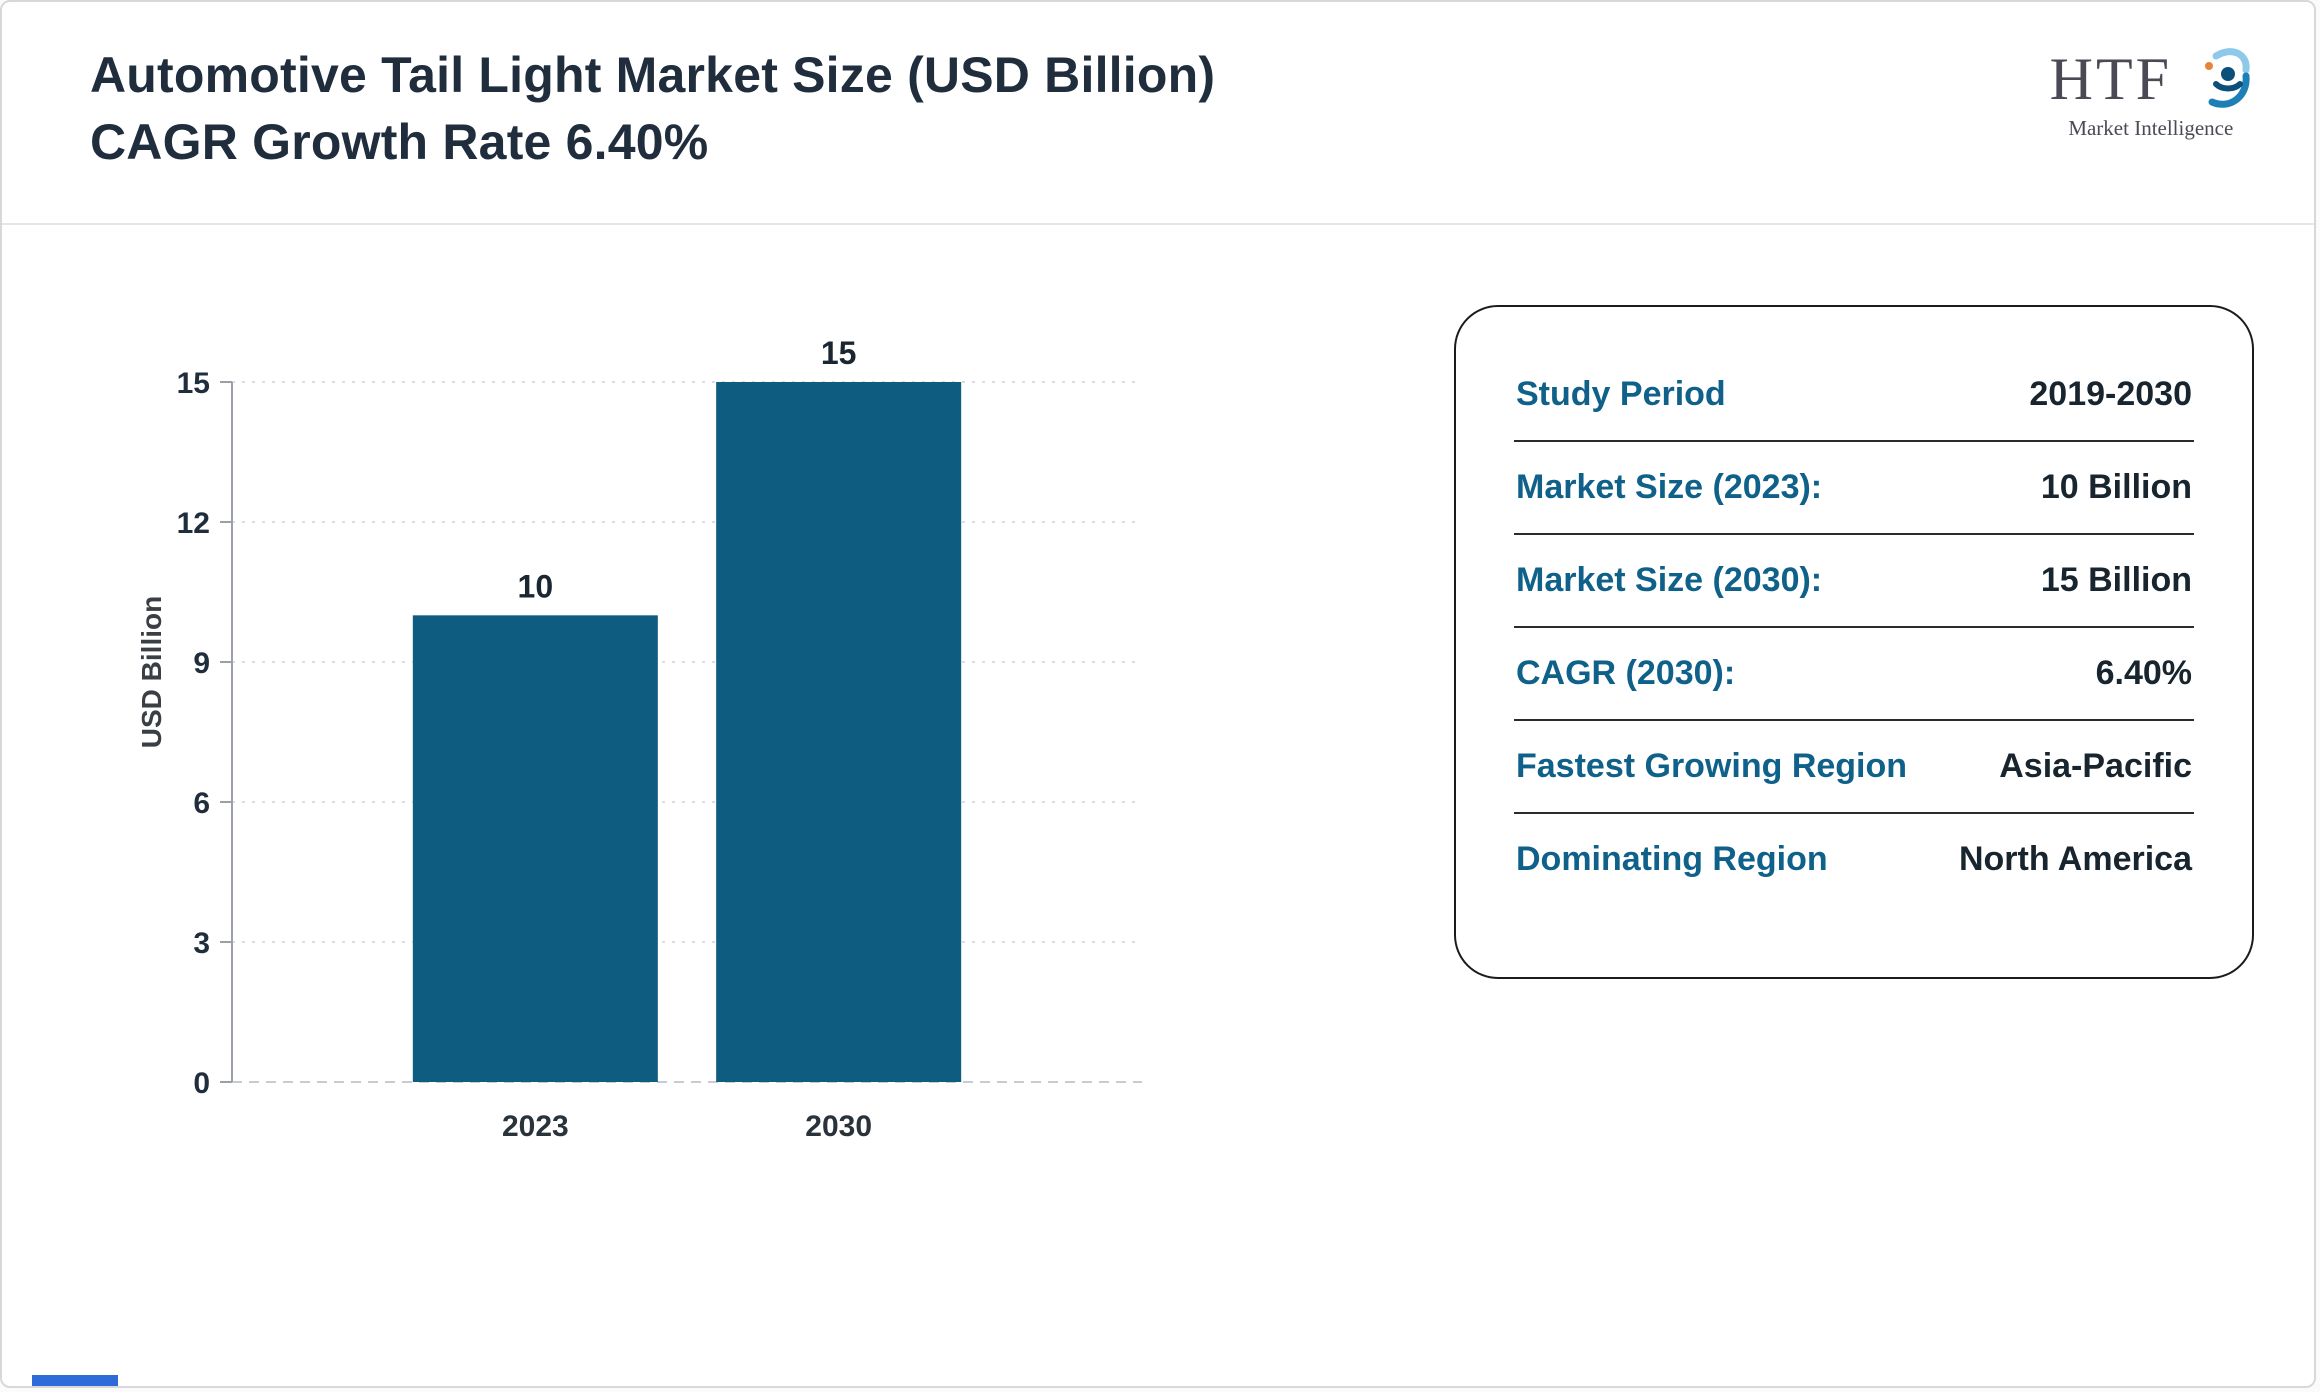 The height and width of the screenshot is (1392, 2320). What do you see at coordinates (535, 1126) in the screenshot?
I see `x-tick-label: 2023` at bounding box center [535, 1126].